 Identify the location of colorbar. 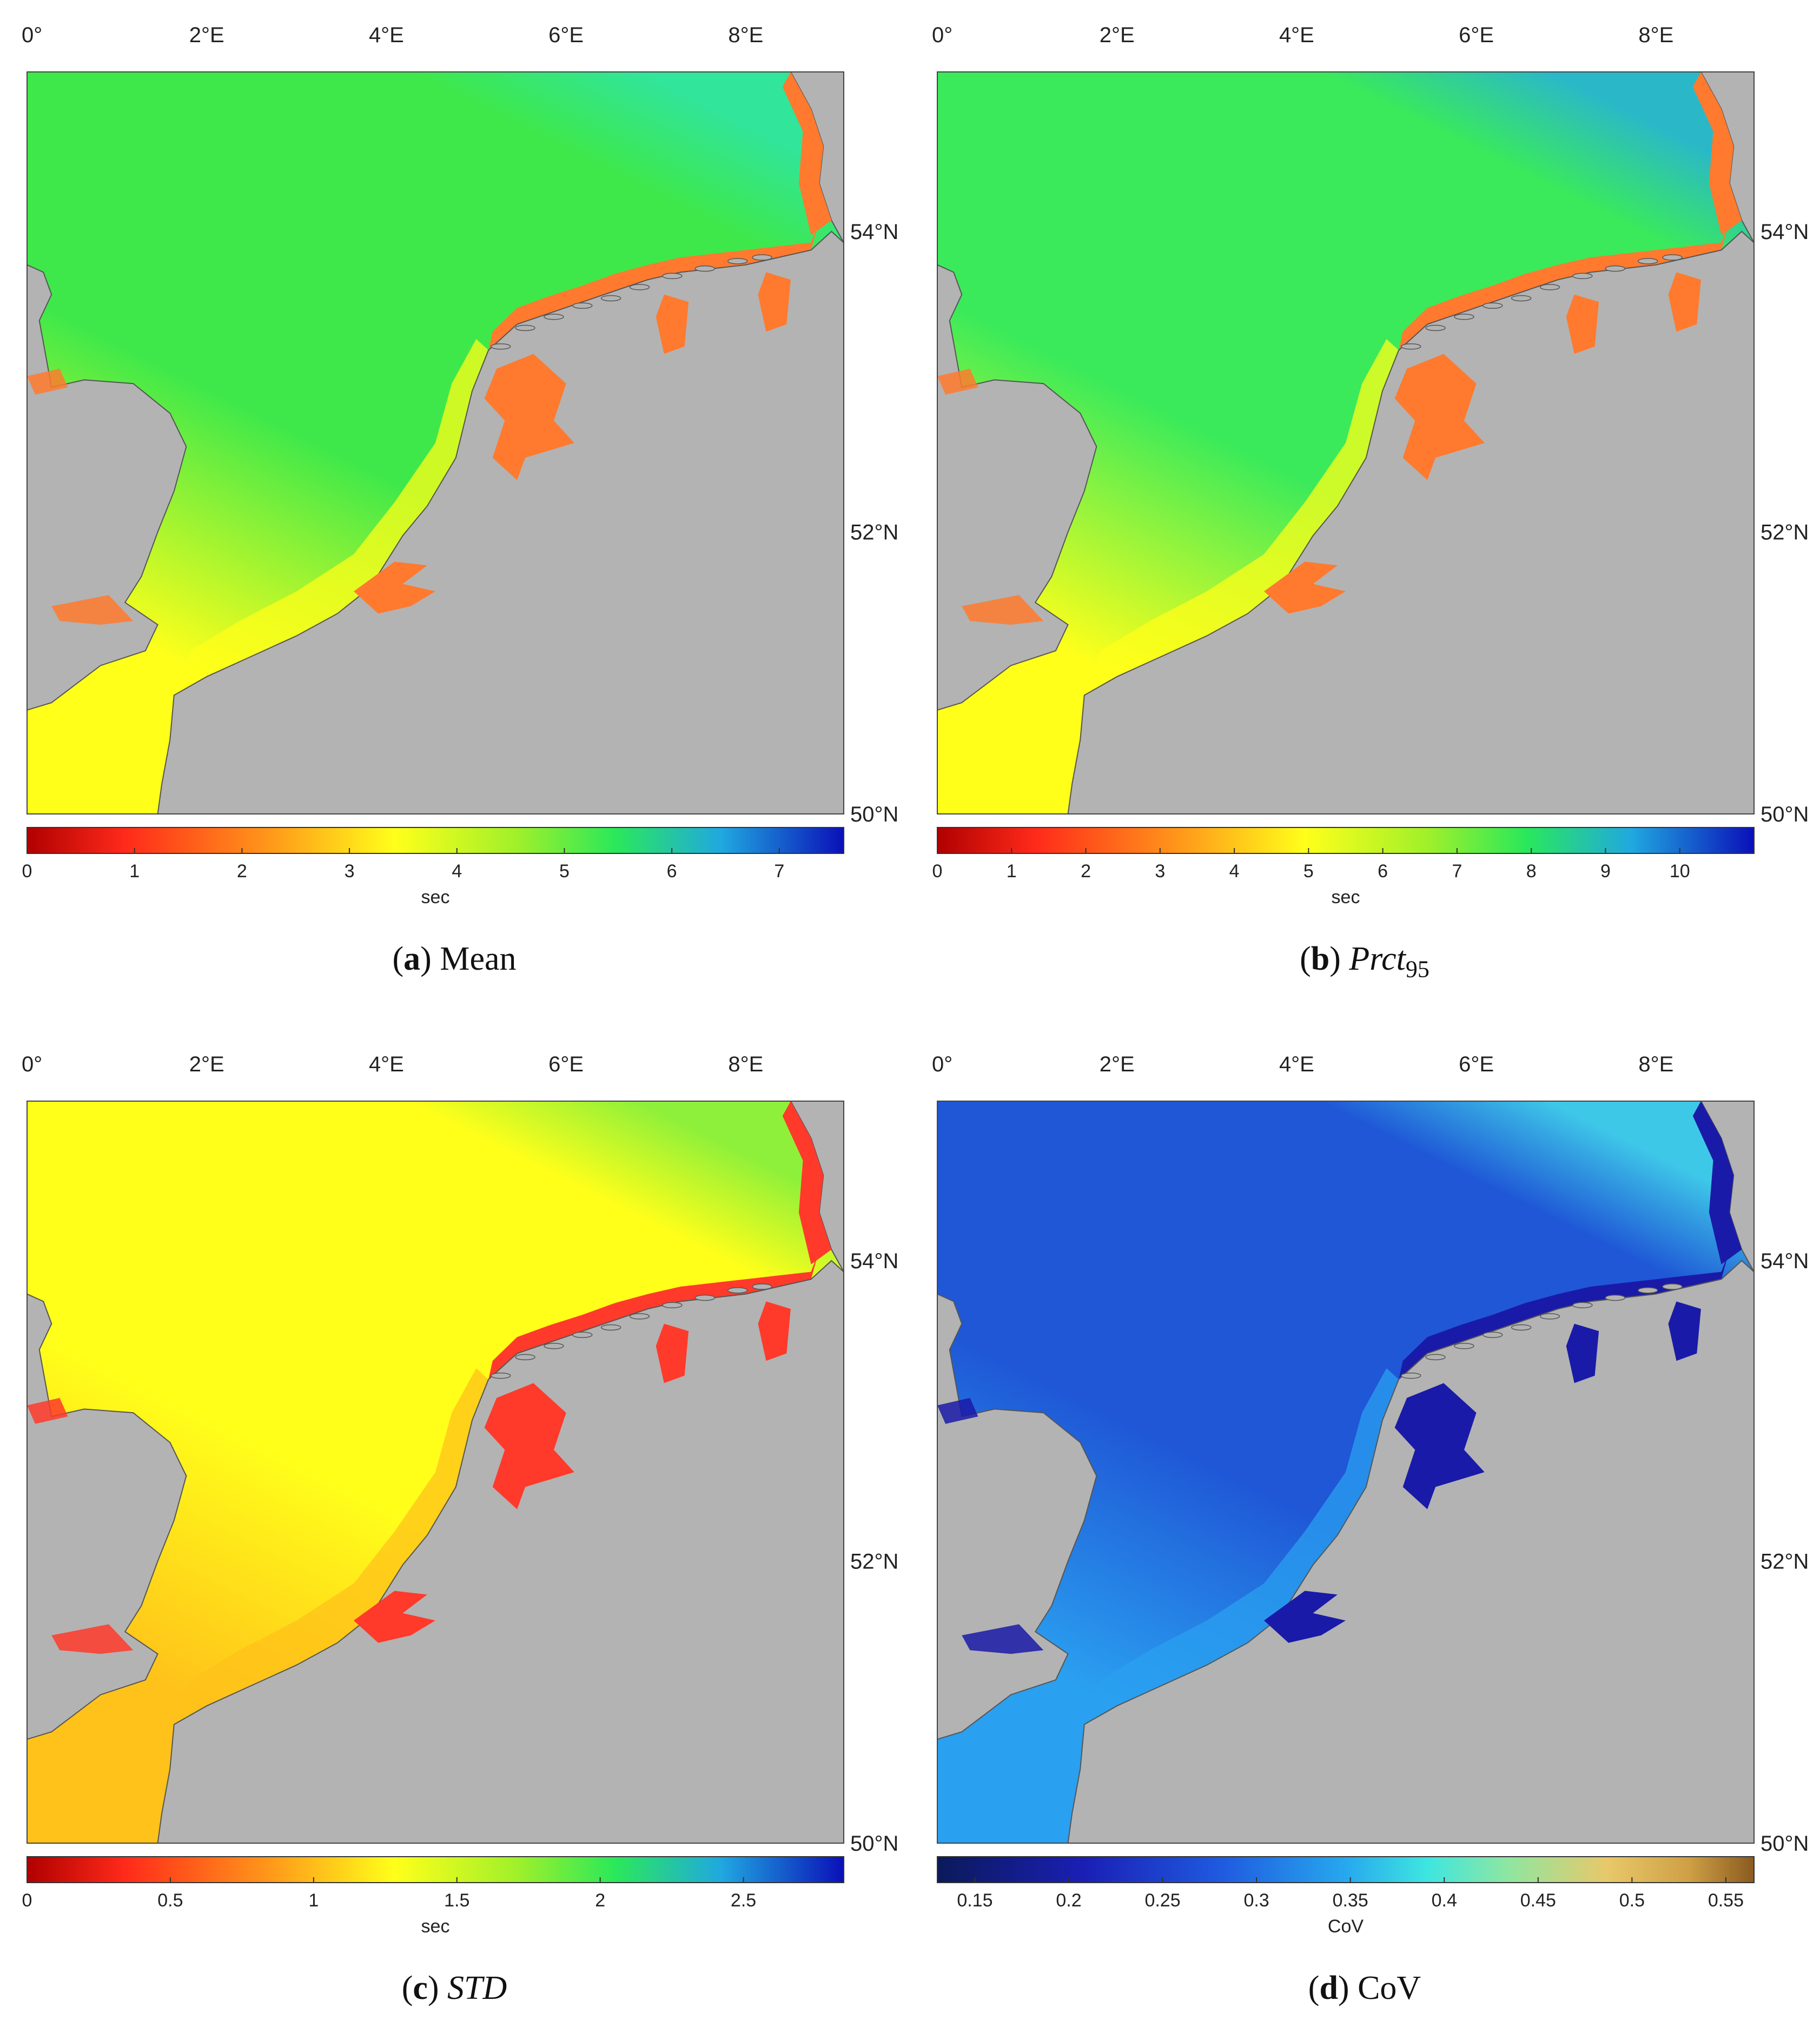
(435, 1870).